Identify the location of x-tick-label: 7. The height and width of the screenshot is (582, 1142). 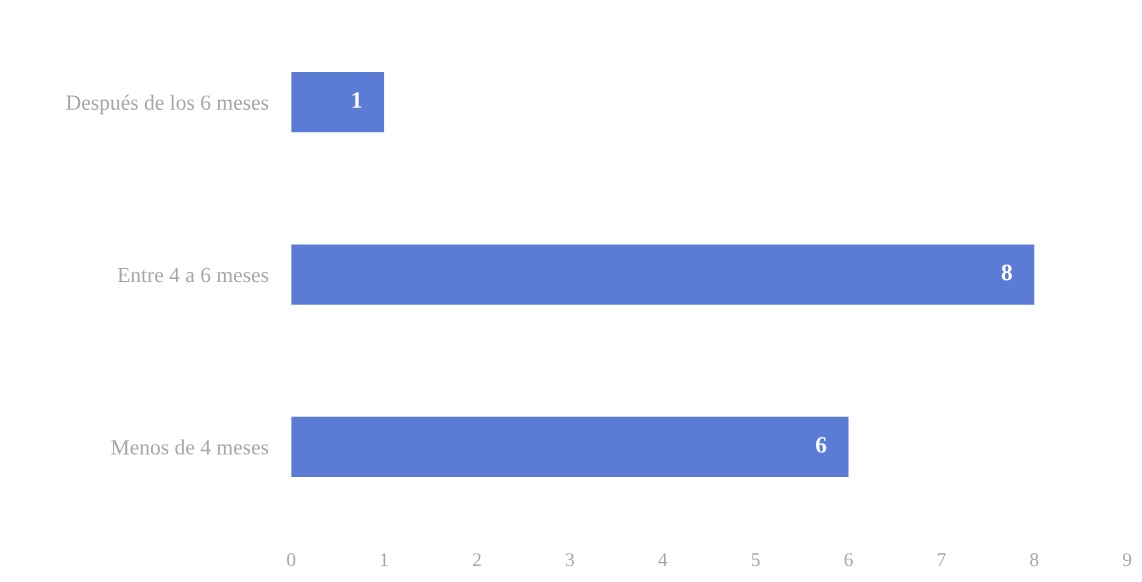
(941, 560).